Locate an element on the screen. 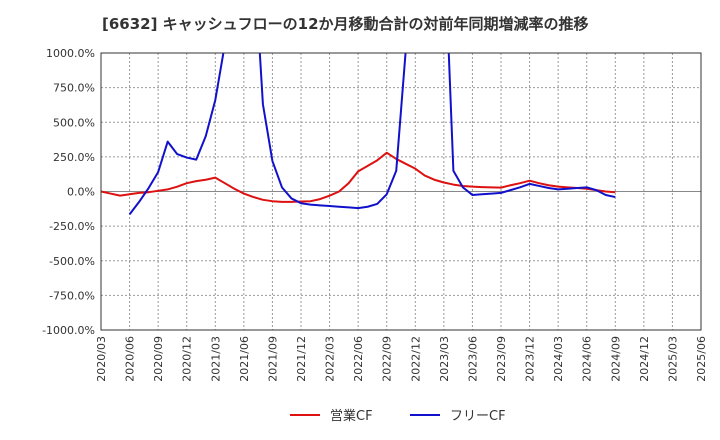  y-tick-label: 750.0% is located at coordinates (74, 88).